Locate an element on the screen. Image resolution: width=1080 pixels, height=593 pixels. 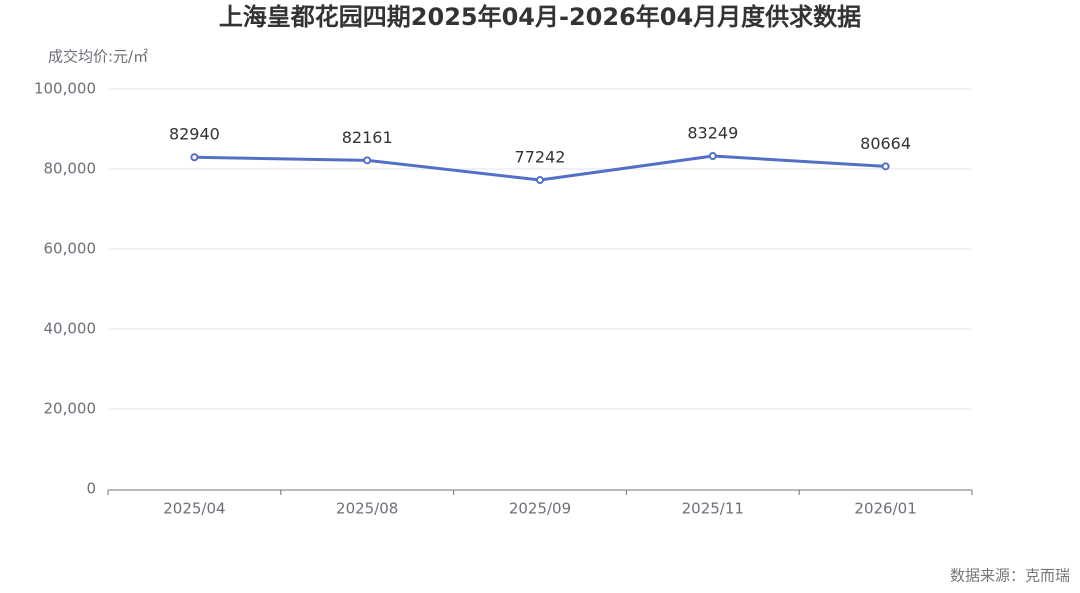
data-label: 77242 is located at coordinates (540, 157).